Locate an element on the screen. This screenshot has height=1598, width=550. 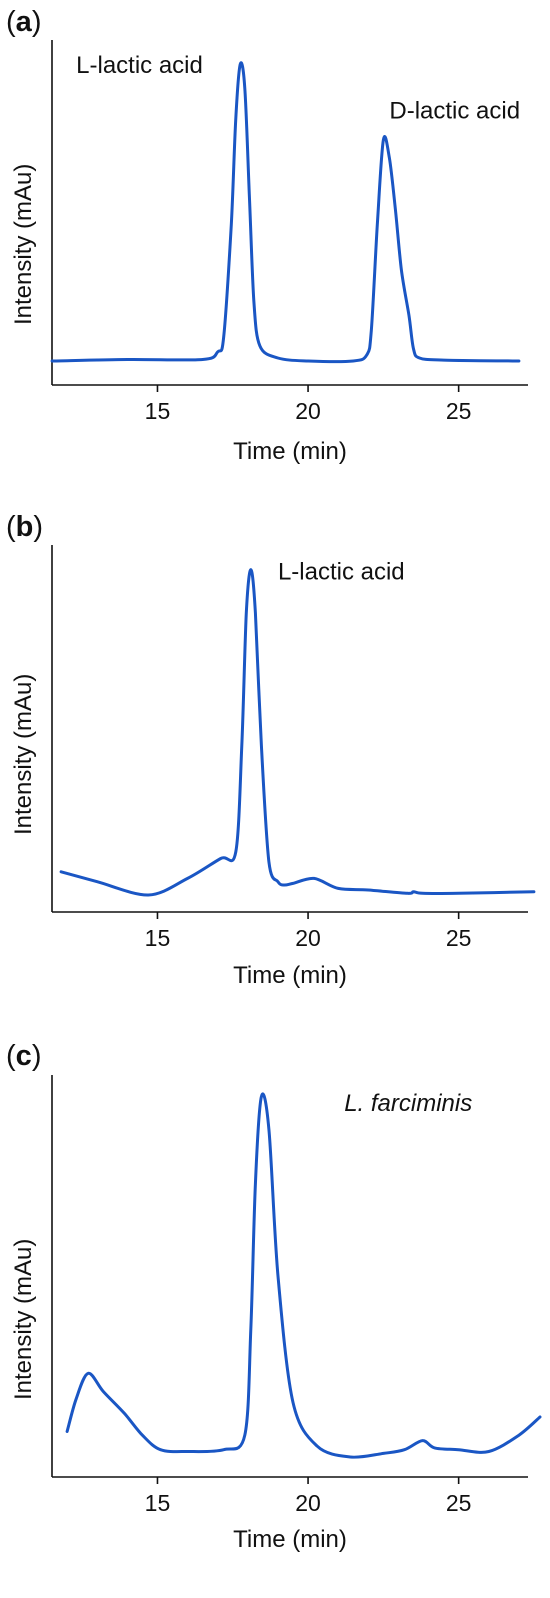
panel-label-letter: c is located at coordinates (23, 1056).